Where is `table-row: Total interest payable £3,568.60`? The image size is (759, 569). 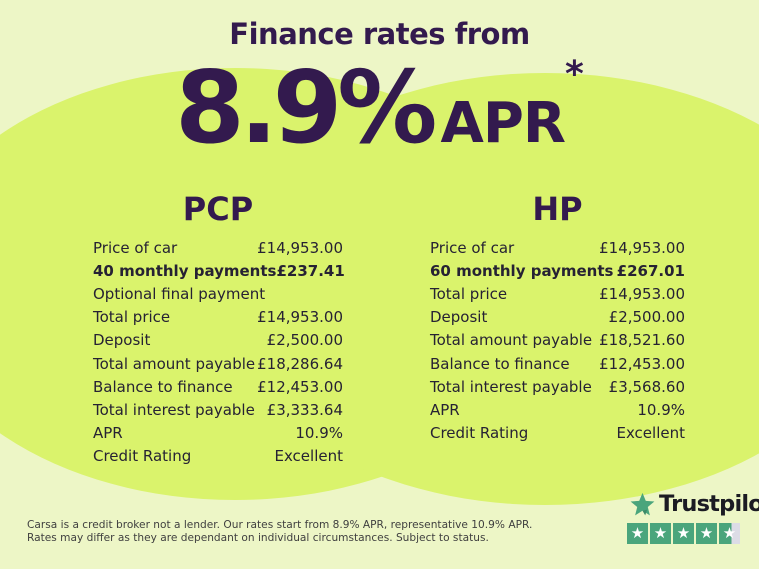 table-row: Total interest payable £3,568.60 is located at coordinates (557, 386).